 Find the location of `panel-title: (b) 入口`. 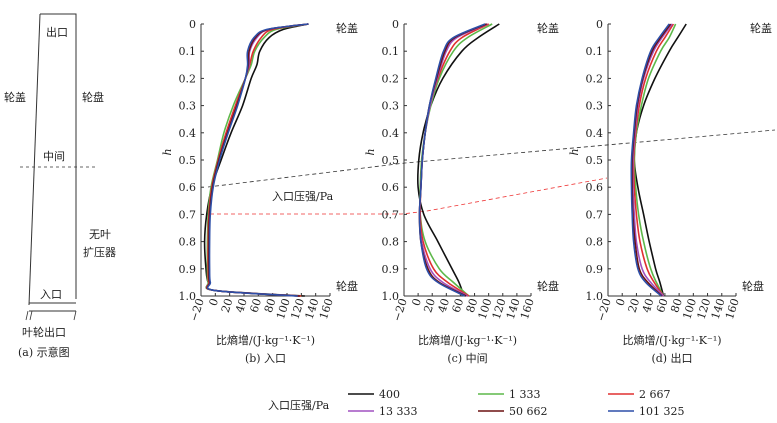

panel-title: (b) 入口 is located at coordinates (265, 358).